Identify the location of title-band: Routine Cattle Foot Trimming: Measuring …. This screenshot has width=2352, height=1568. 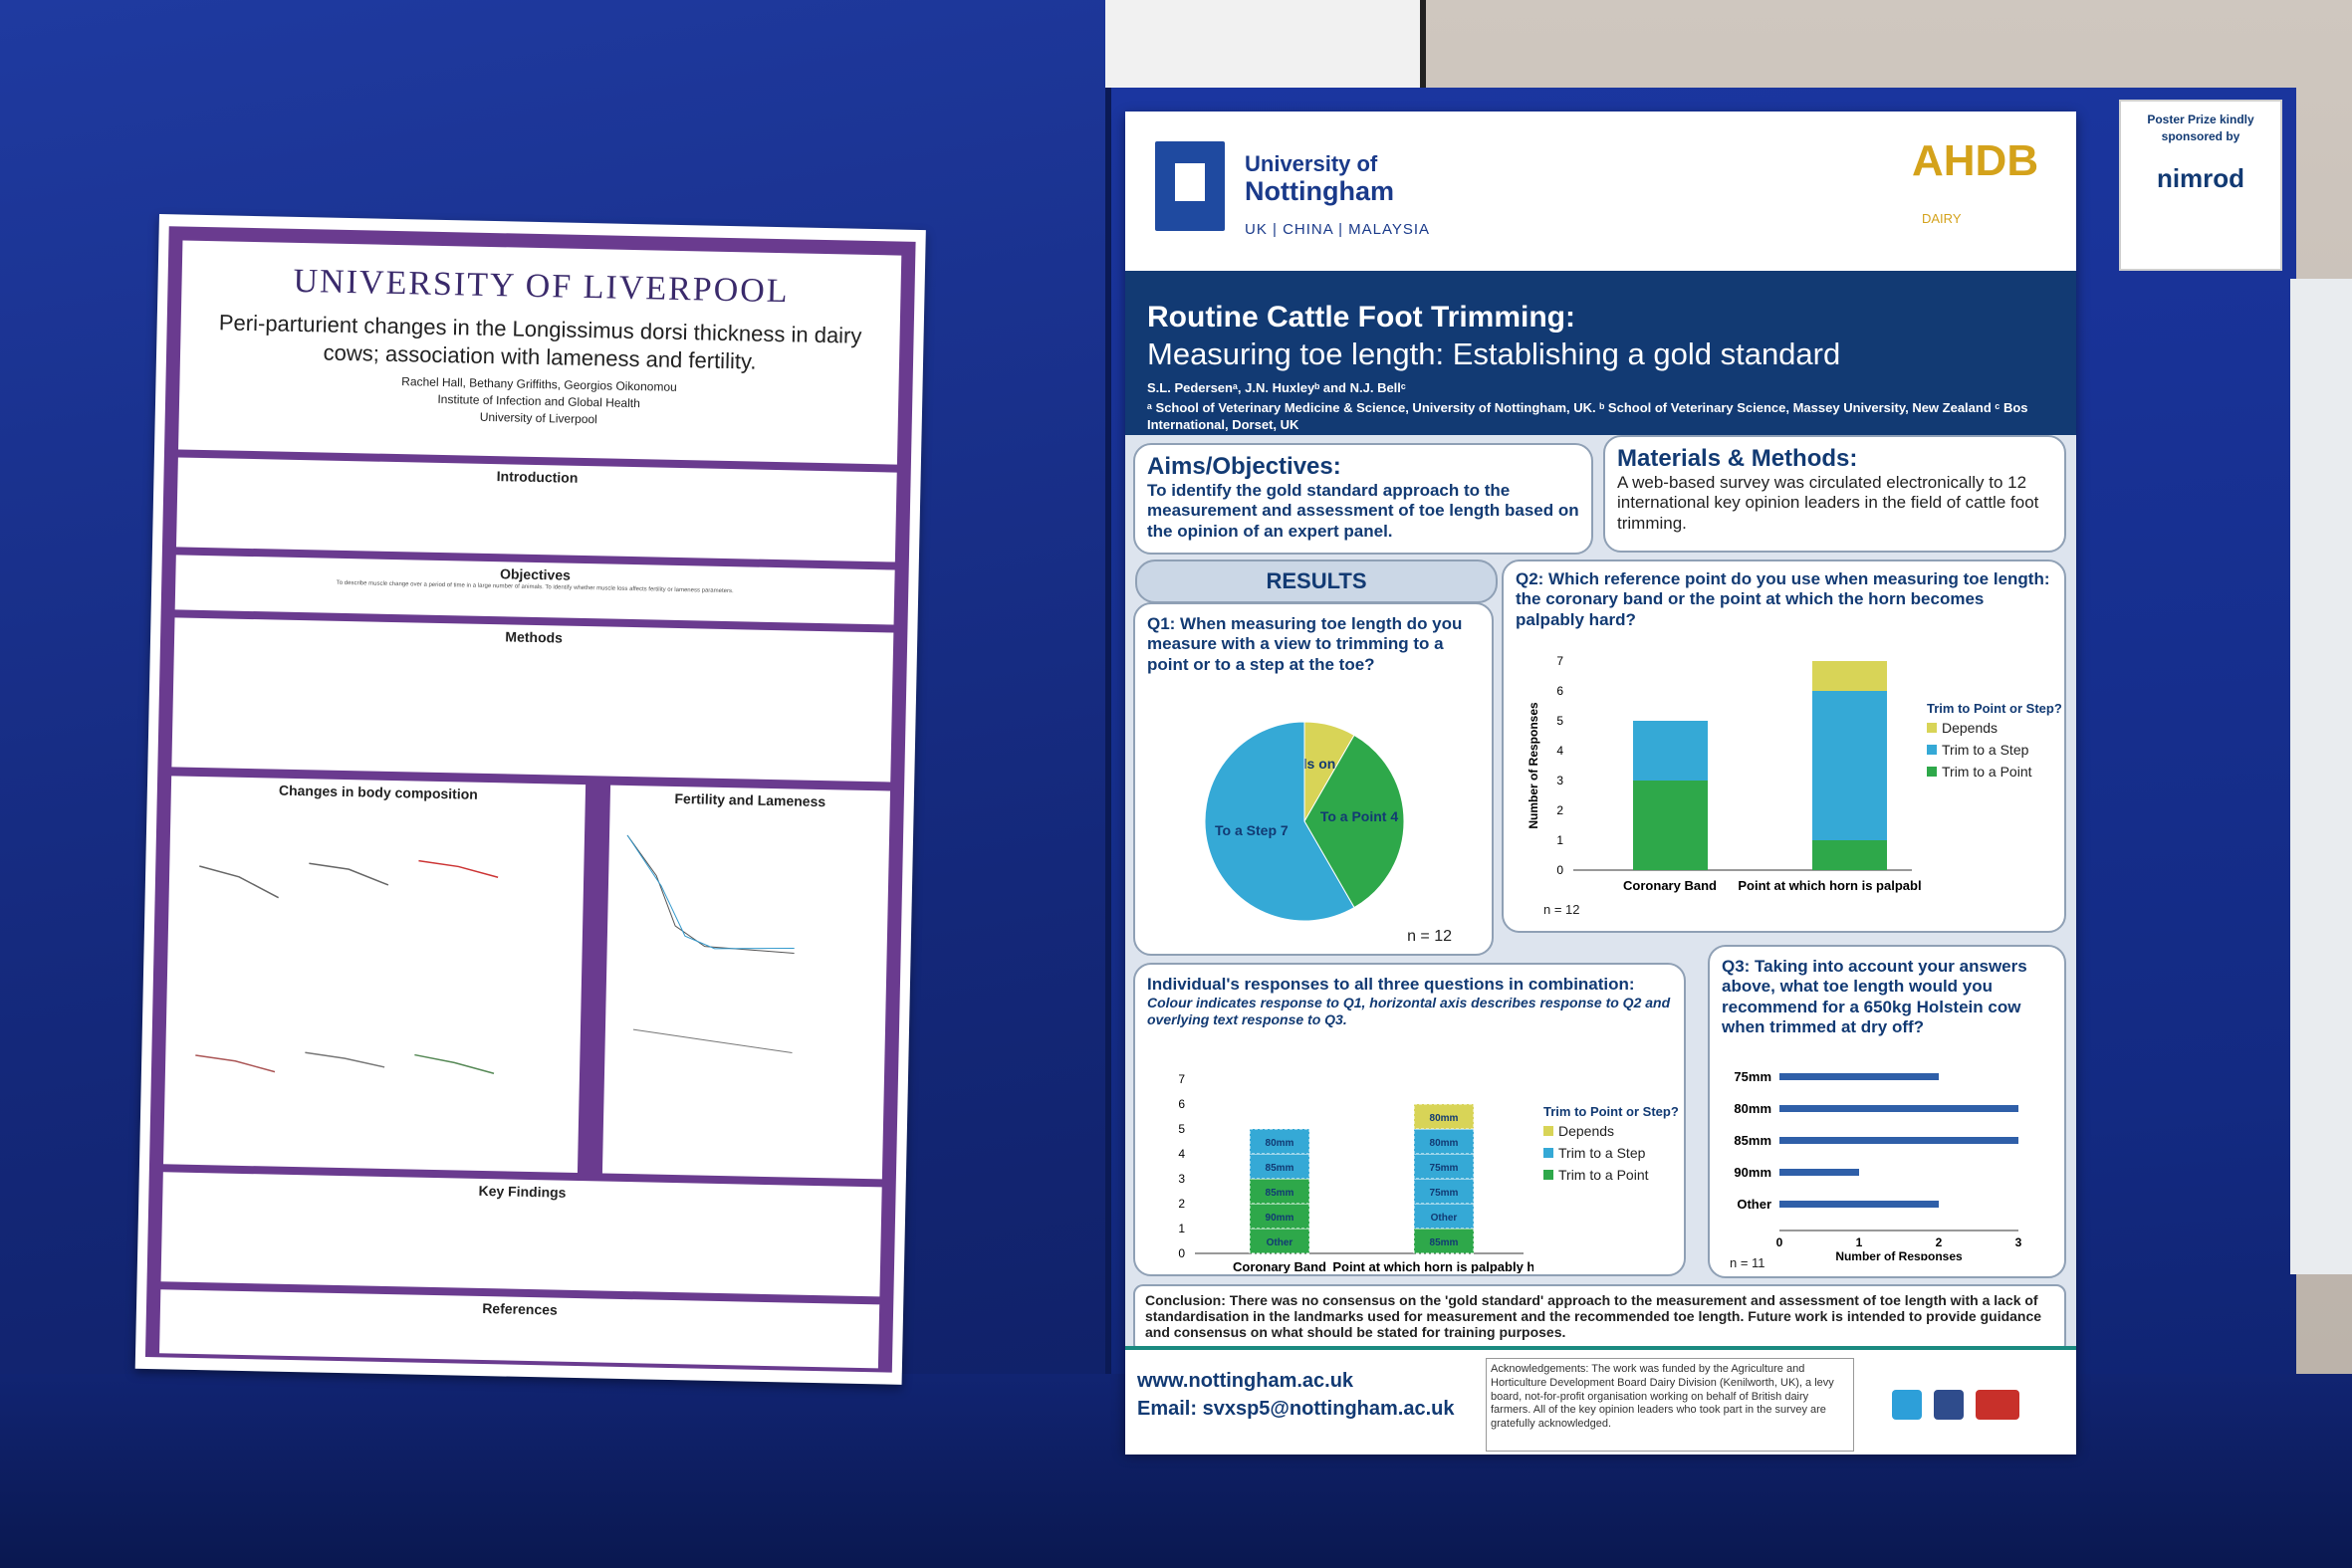
(1600, 353).